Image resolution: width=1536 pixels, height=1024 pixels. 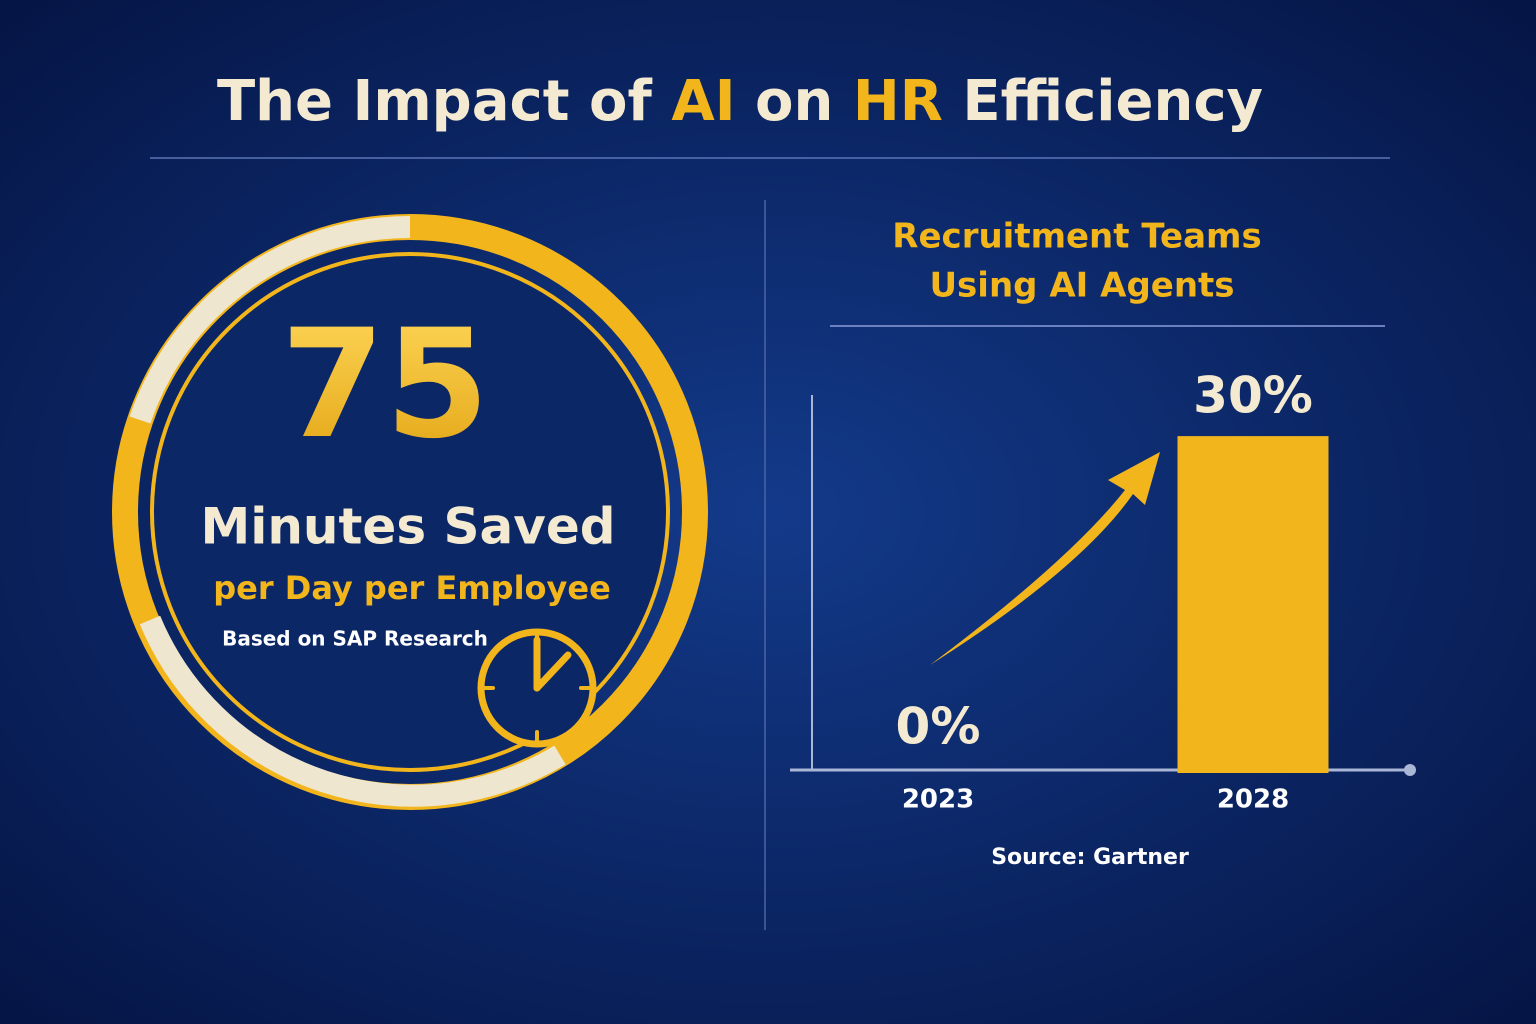 What do you see at coordinates (1253, 800) in the screenshot?
I see `x-tick-label: 2028` at bounding box center [1253, 800].